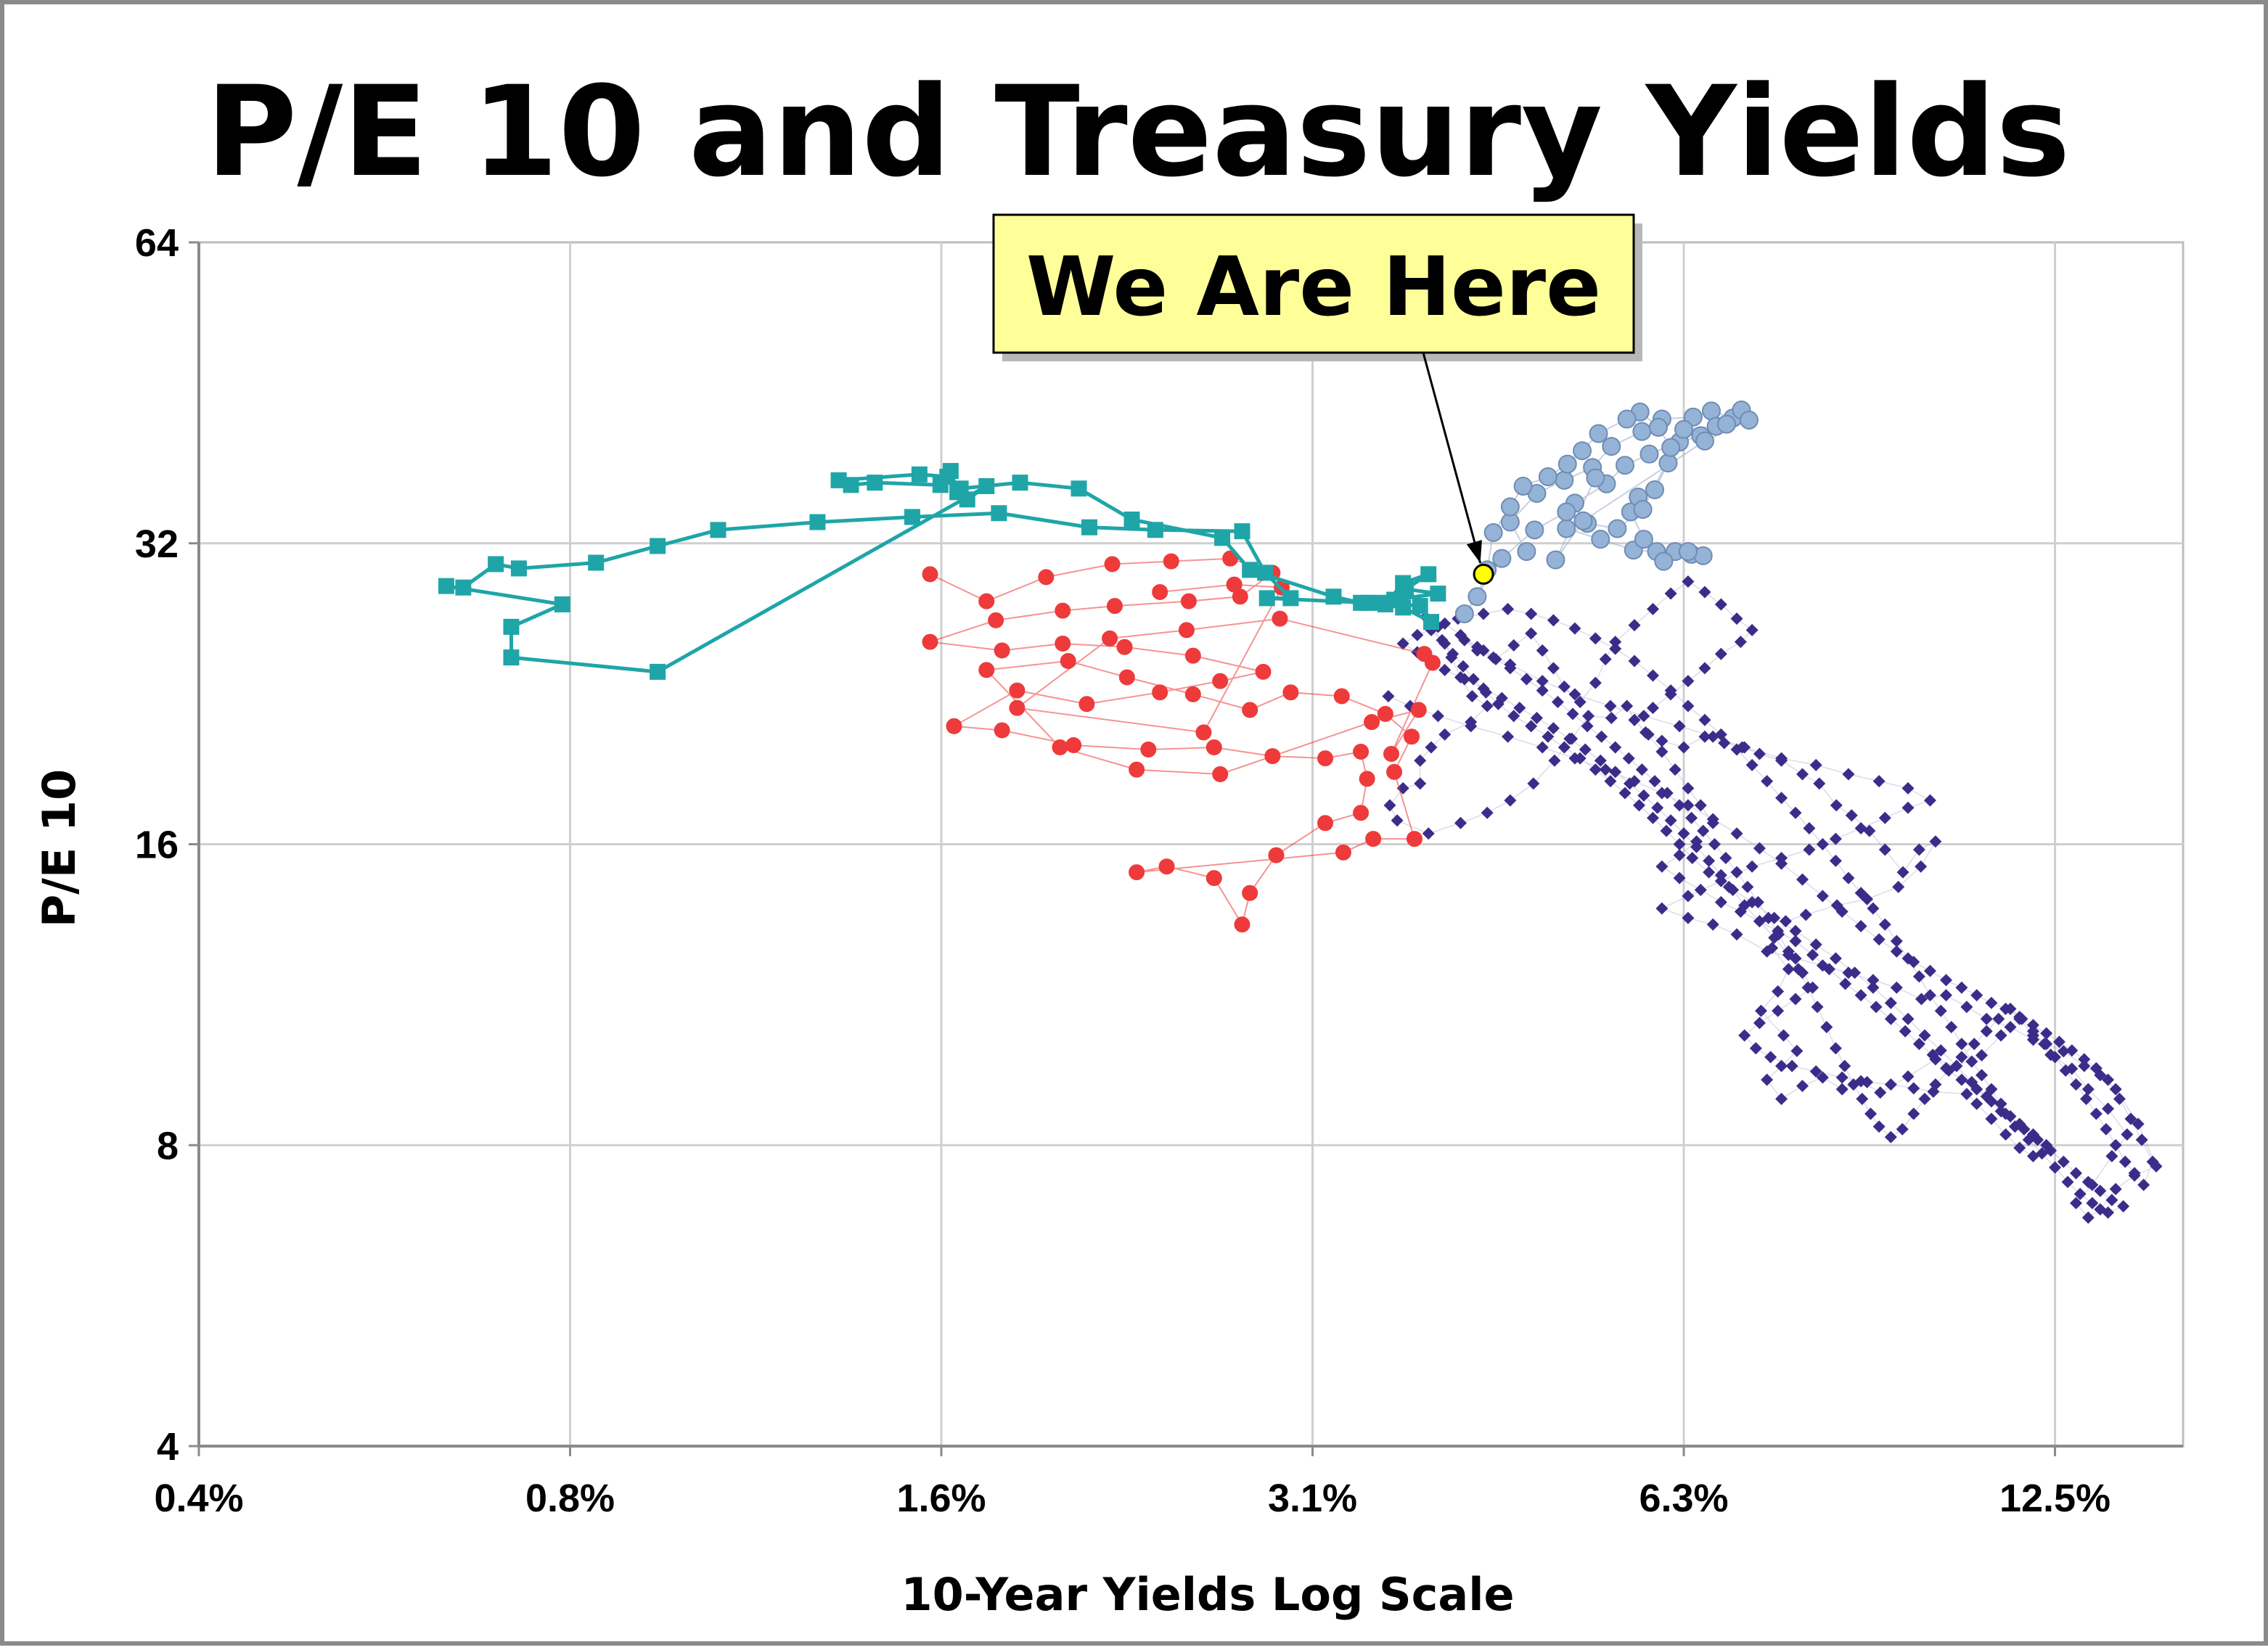 Image resolution: width=2268 pixels, height=1650 pixels. Describe the element at coordinates (198, 1498) in the screenshot. I see `x-tick-label: 0.4%` at that location.